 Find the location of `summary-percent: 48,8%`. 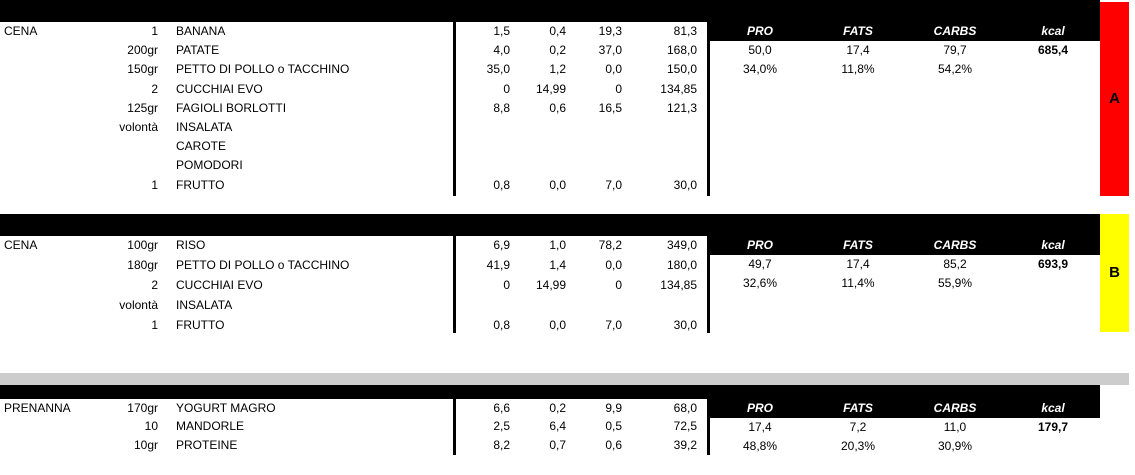

summary-percent: 48,8% is located at coordinates (760, 446).